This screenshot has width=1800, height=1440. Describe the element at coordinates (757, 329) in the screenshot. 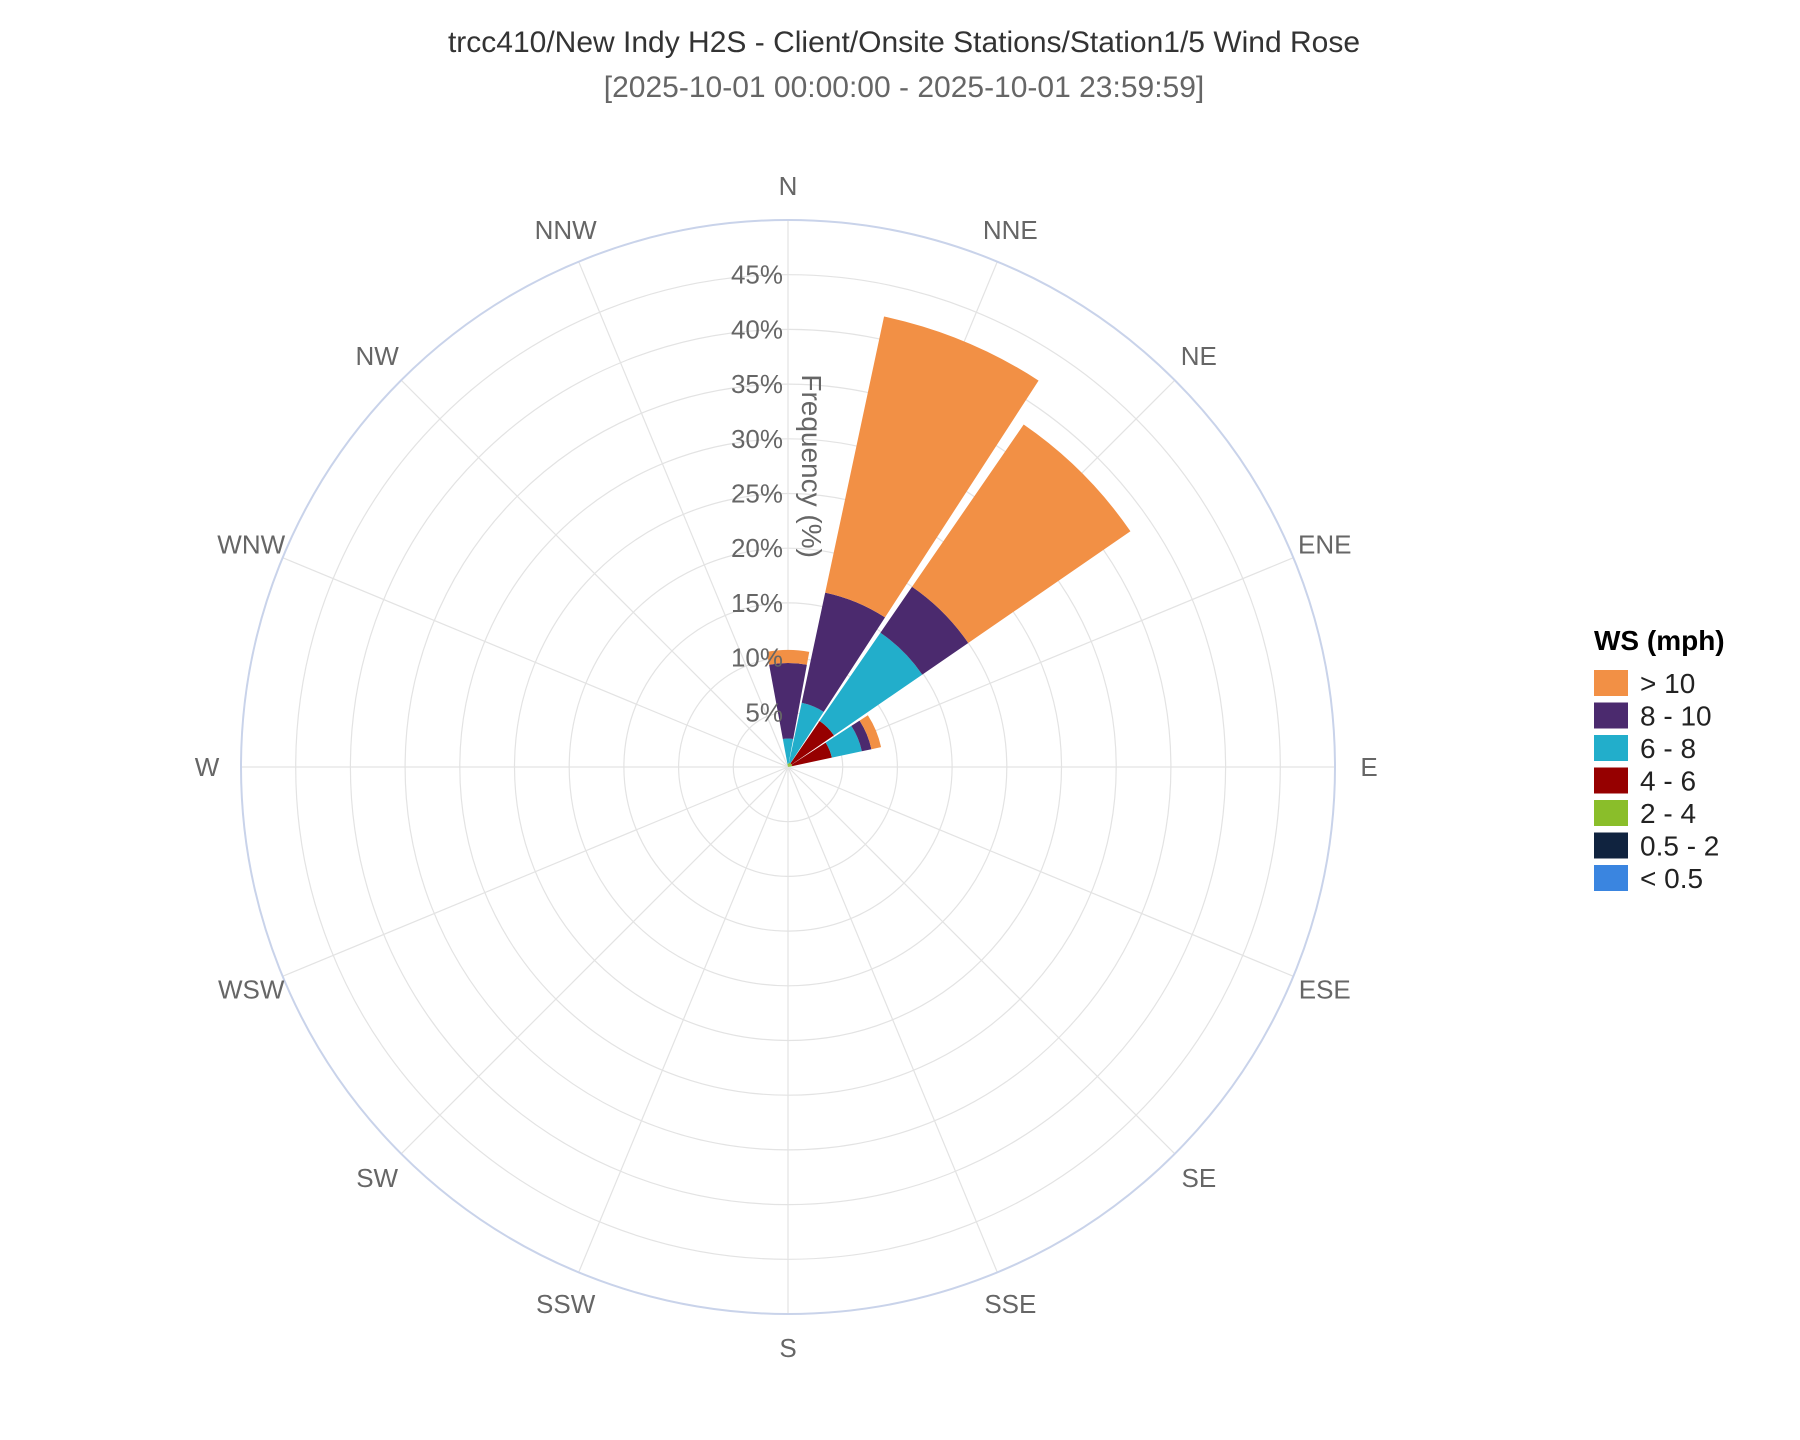

I see `radial-tick-label: 40%` at that location.